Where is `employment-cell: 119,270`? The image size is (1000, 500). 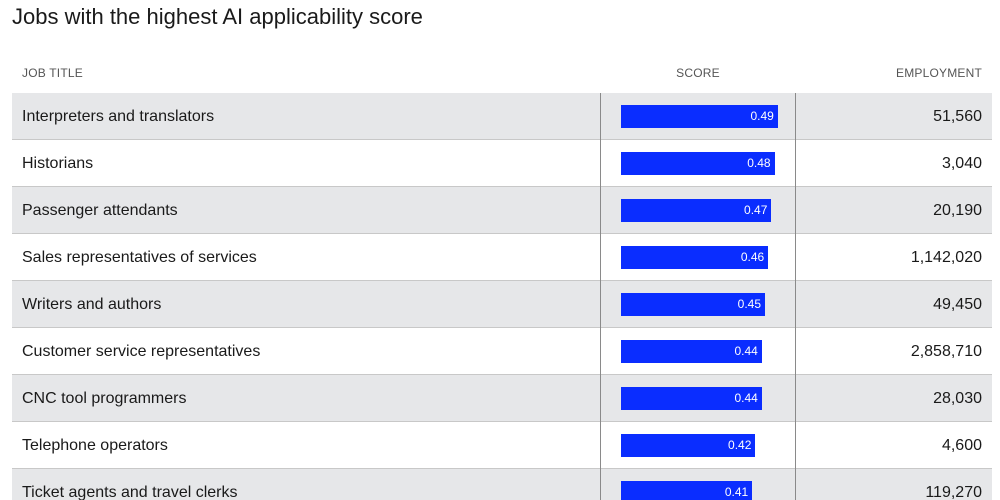 employment-cell: 119,270 is located at coordinates (953, 492).